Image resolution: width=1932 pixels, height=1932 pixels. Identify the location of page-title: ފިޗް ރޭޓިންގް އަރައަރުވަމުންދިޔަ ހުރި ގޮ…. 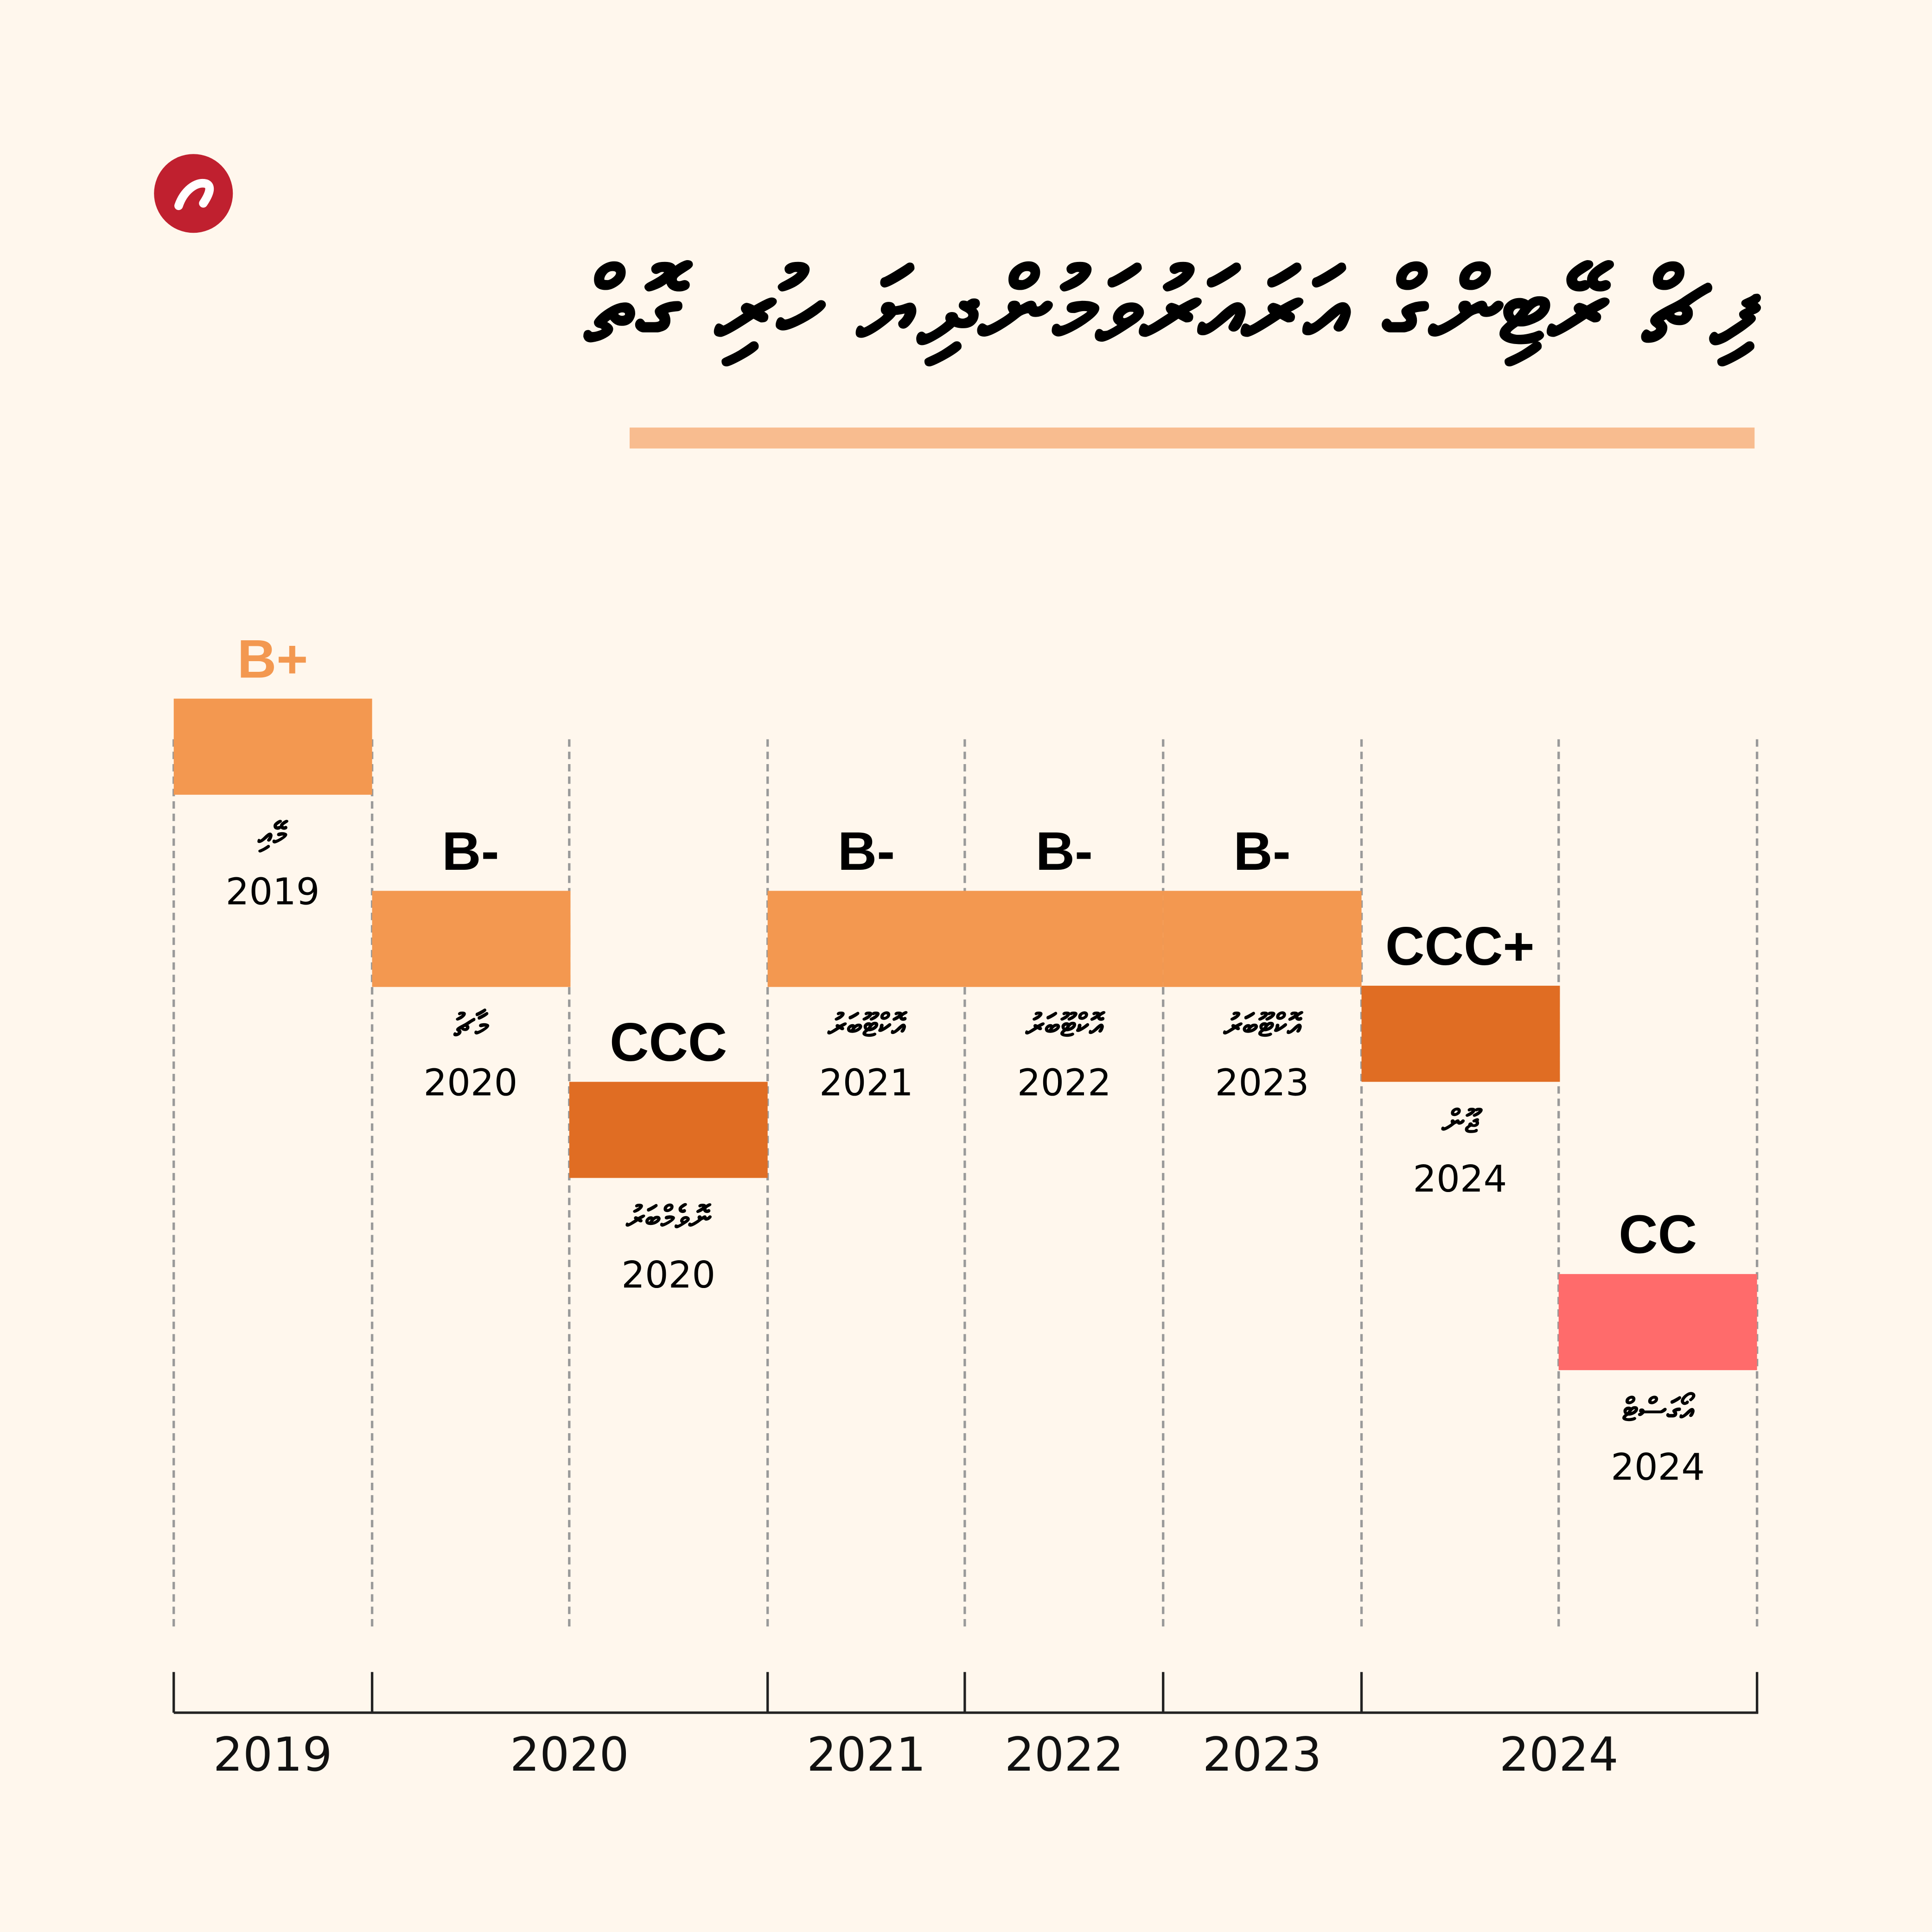
(1170, 306).